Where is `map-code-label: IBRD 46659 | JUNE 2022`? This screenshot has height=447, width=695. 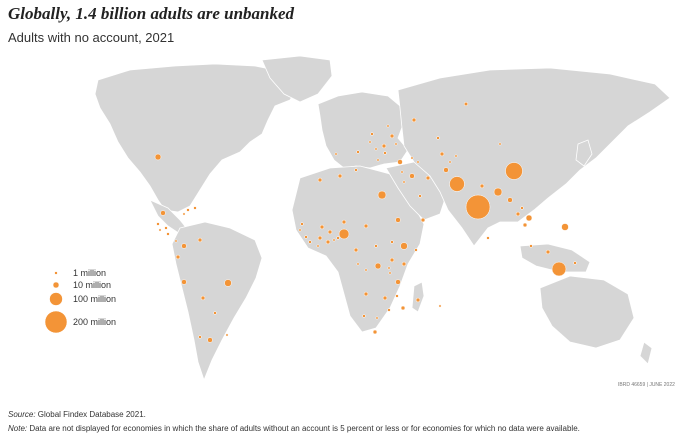 map-code-label: IBRD 46659 | JUNE 2022 is located at coordinates (646, 385).